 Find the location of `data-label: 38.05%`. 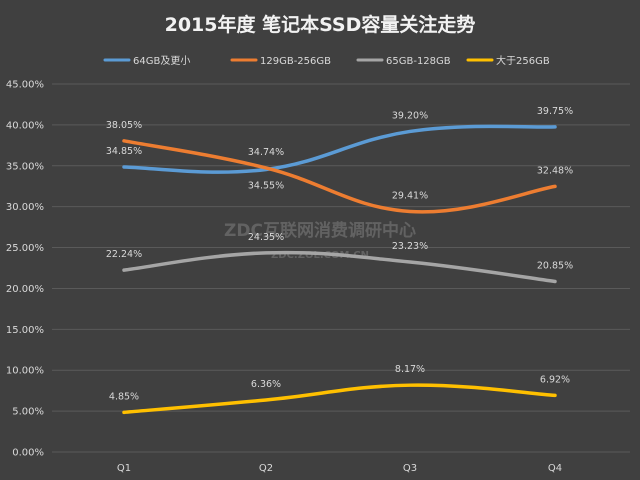

data-label: 38.05% is located at coordinates (124, 125).